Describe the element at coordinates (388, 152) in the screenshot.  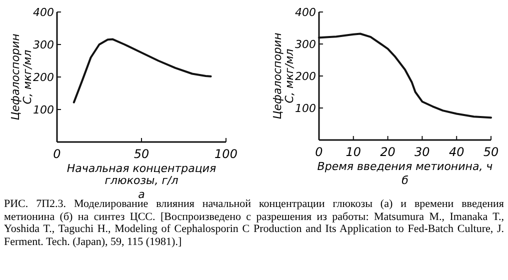
I see `x-tick-label: 20` at that location.